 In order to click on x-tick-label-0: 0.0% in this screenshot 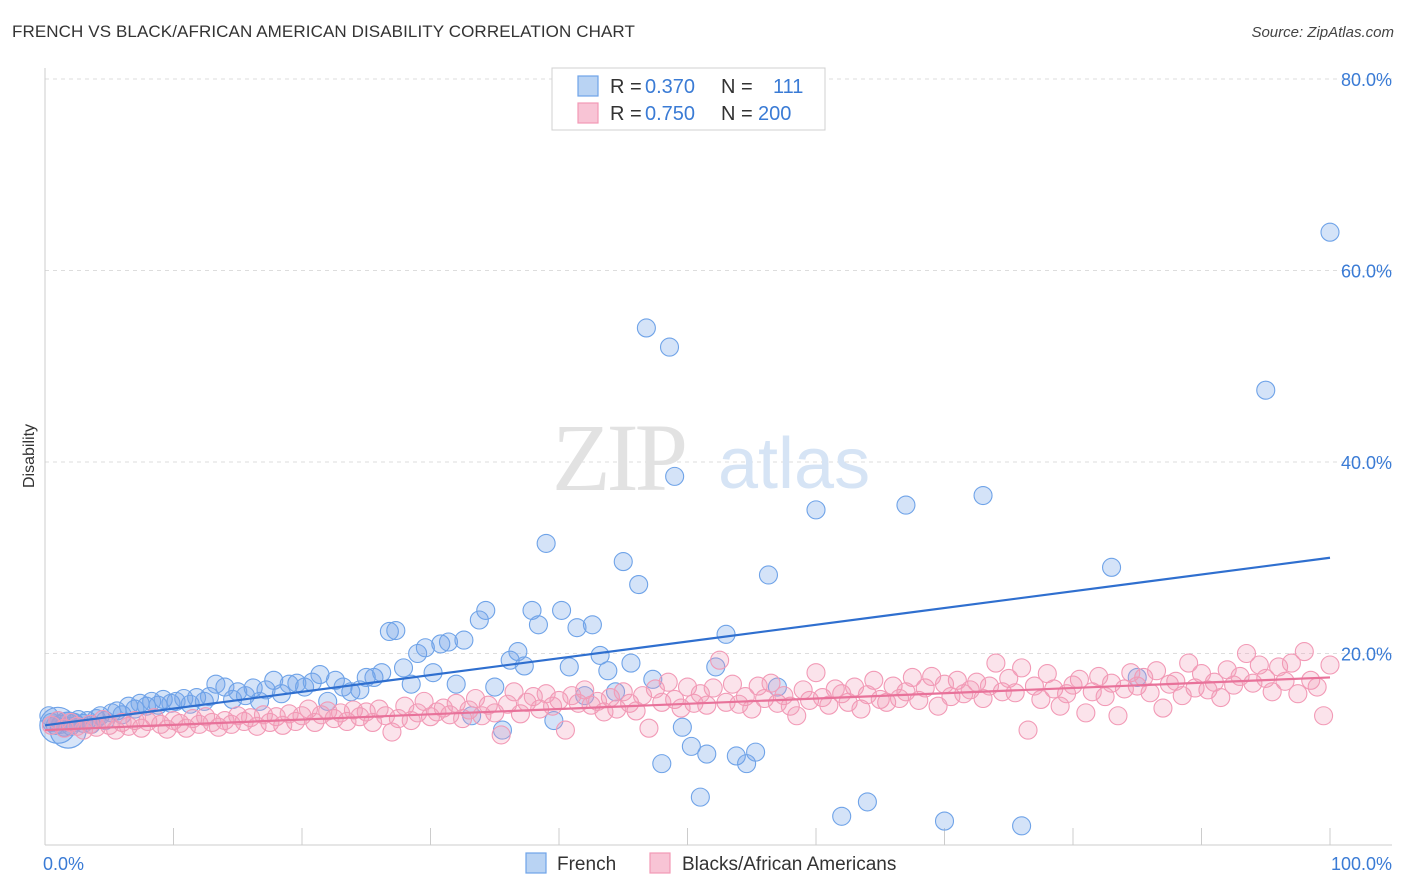, I will do `click(63, 864)`.